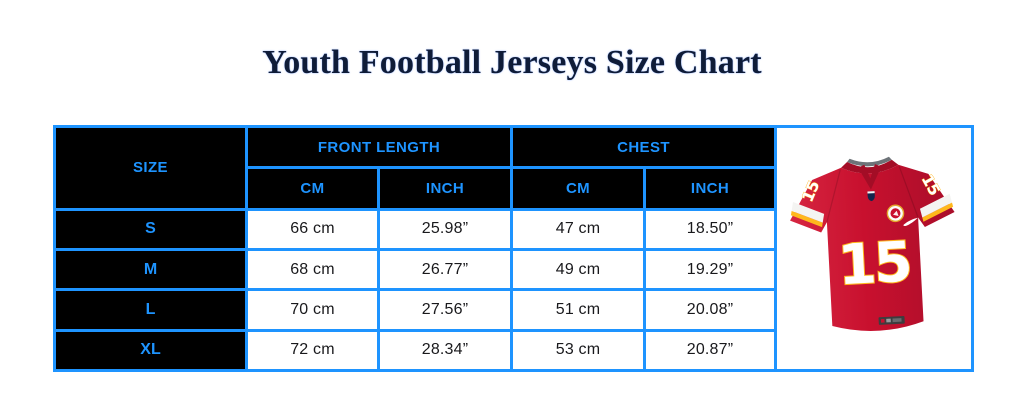  Describe the element at coordinates (445, 269) in the screenshot. I see `front-inch-cell: 26.77”` at that location.